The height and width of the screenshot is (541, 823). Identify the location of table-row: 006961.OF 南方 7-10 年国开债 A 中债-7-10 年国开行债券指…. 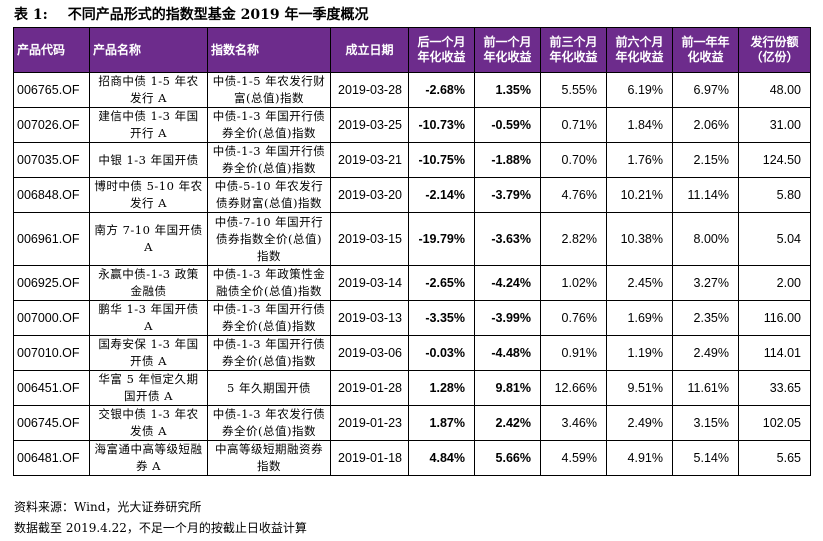
(412, 239).